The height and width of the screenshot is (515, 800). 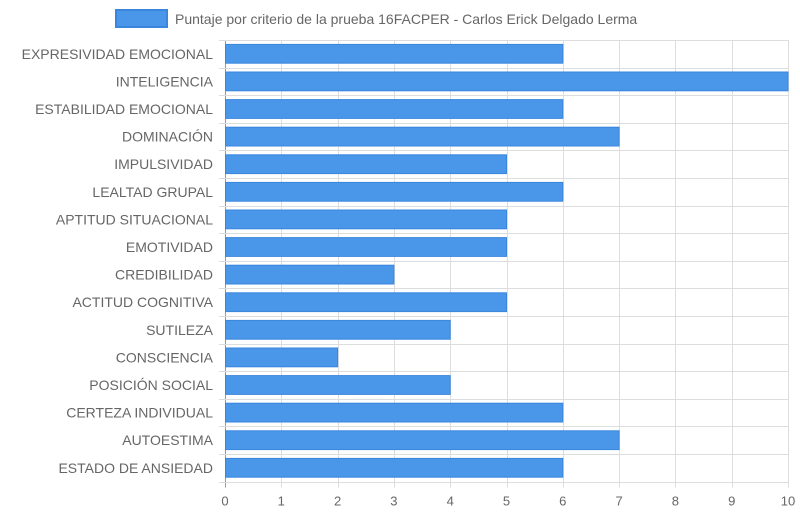 I want to click on category-label: LEALTAD GRUPAL, so click(x=152, y=192).